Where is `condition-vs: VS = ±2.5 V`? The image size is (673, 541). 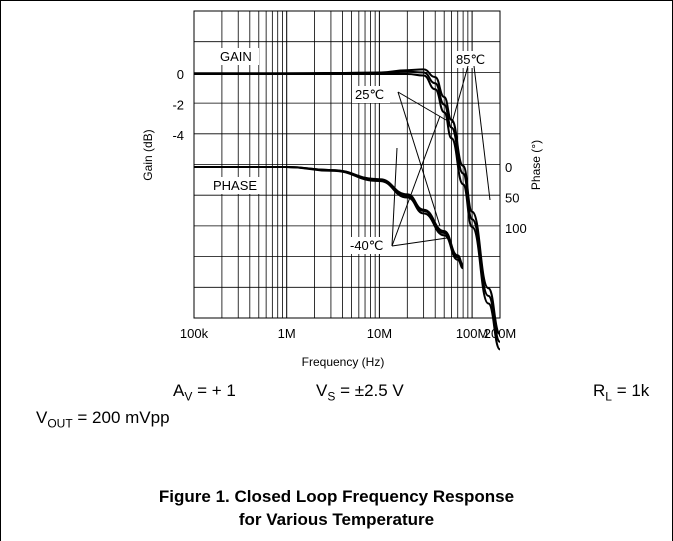
condition-vs: VS = ±2.5 V is located at coordinates (360, 392).